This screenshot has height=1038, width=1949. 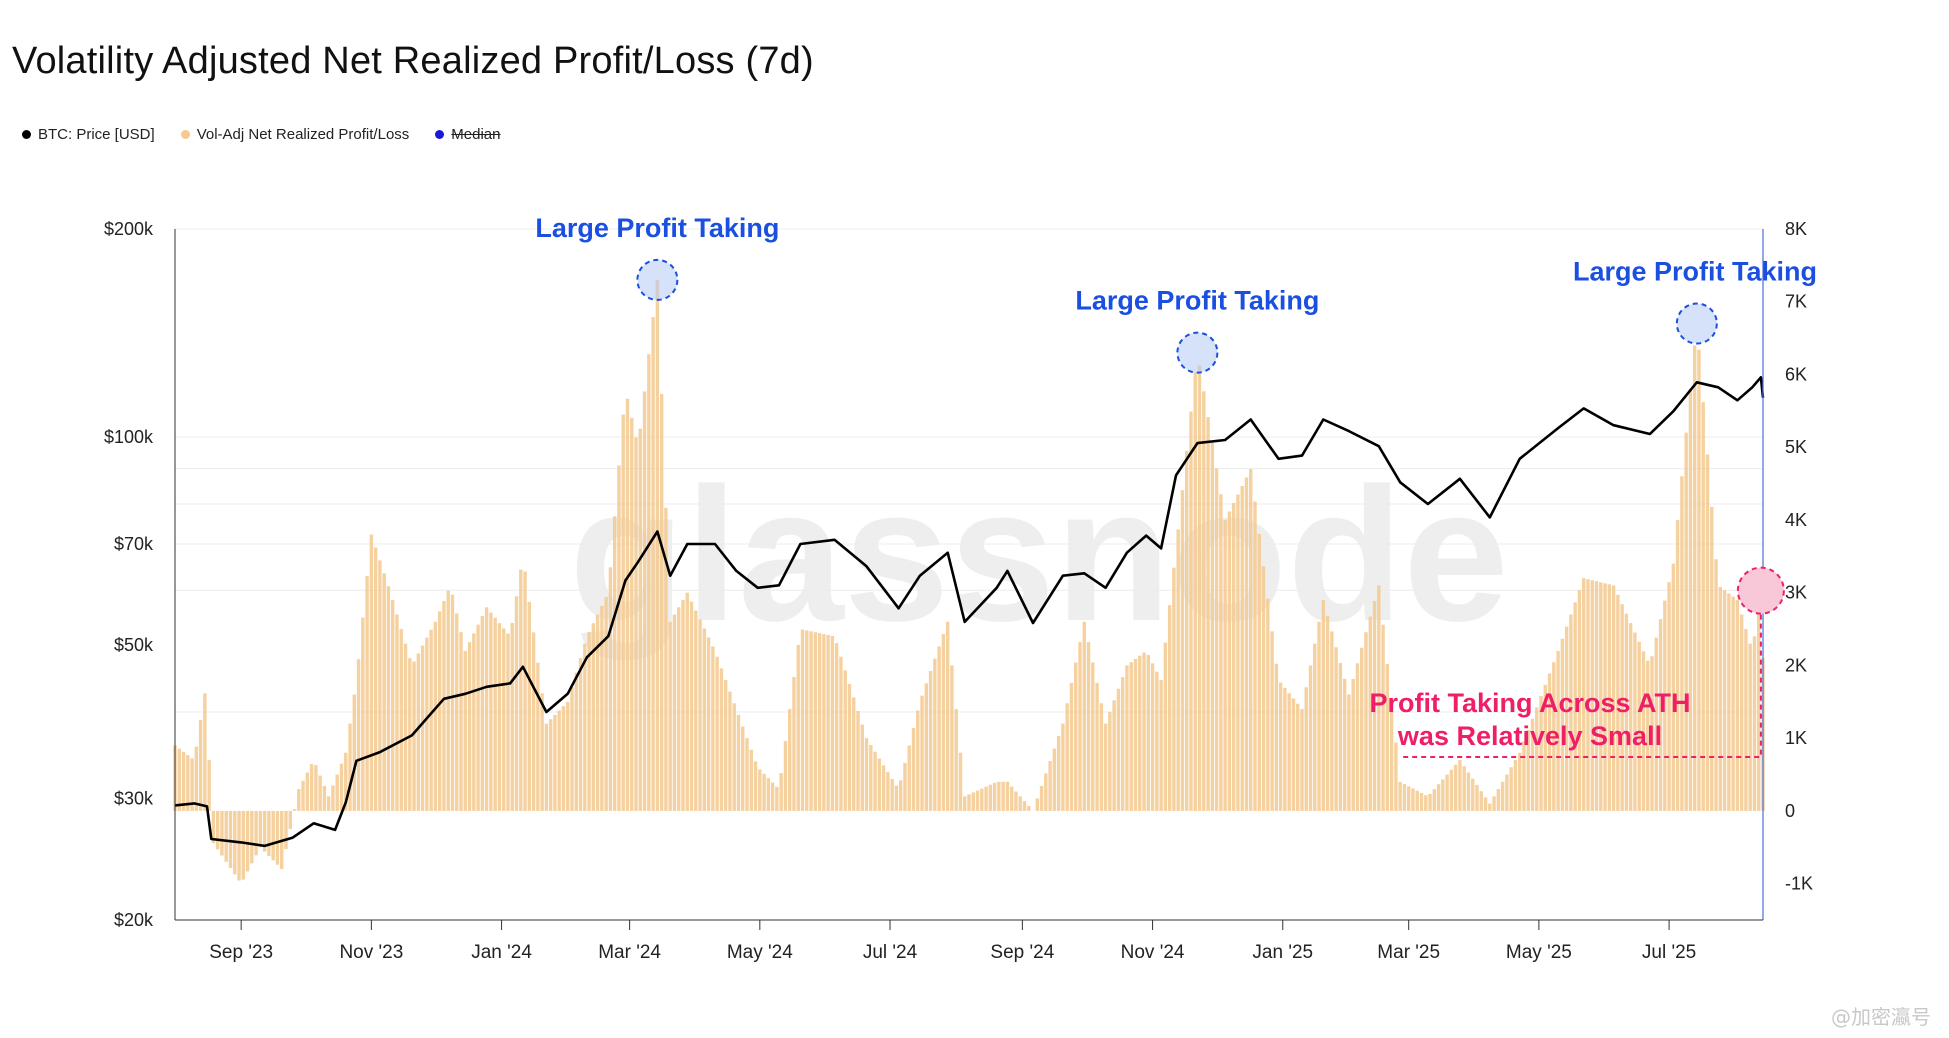 I want to click on corner-watermark: @加密瀛号, so click(x=1881, y=1017).